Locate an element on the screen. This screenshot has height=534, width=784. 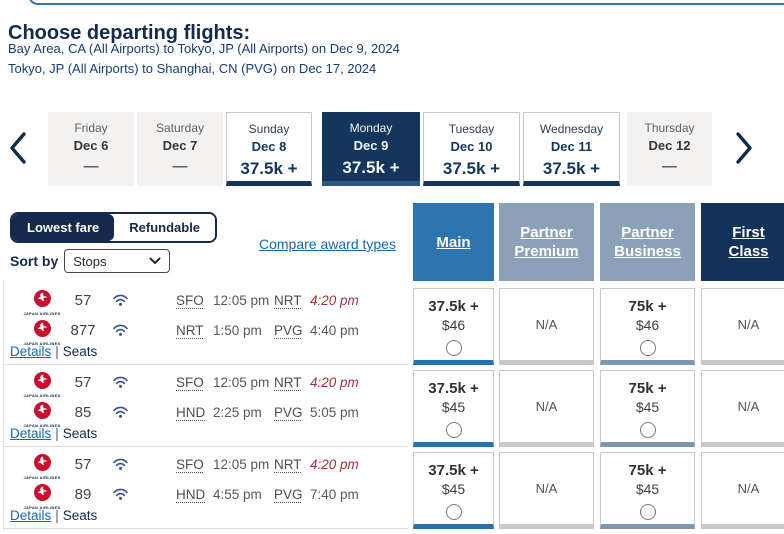
compare-award-types-link: Compare award types is located at coordinates (327, 244).